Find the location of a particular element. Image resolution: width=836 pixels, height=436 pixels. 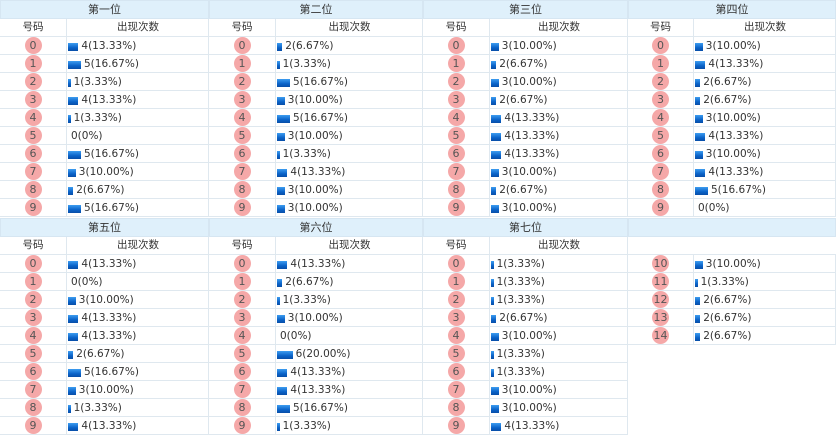

position-title: 第五位 is located at coordinates (104, 227).